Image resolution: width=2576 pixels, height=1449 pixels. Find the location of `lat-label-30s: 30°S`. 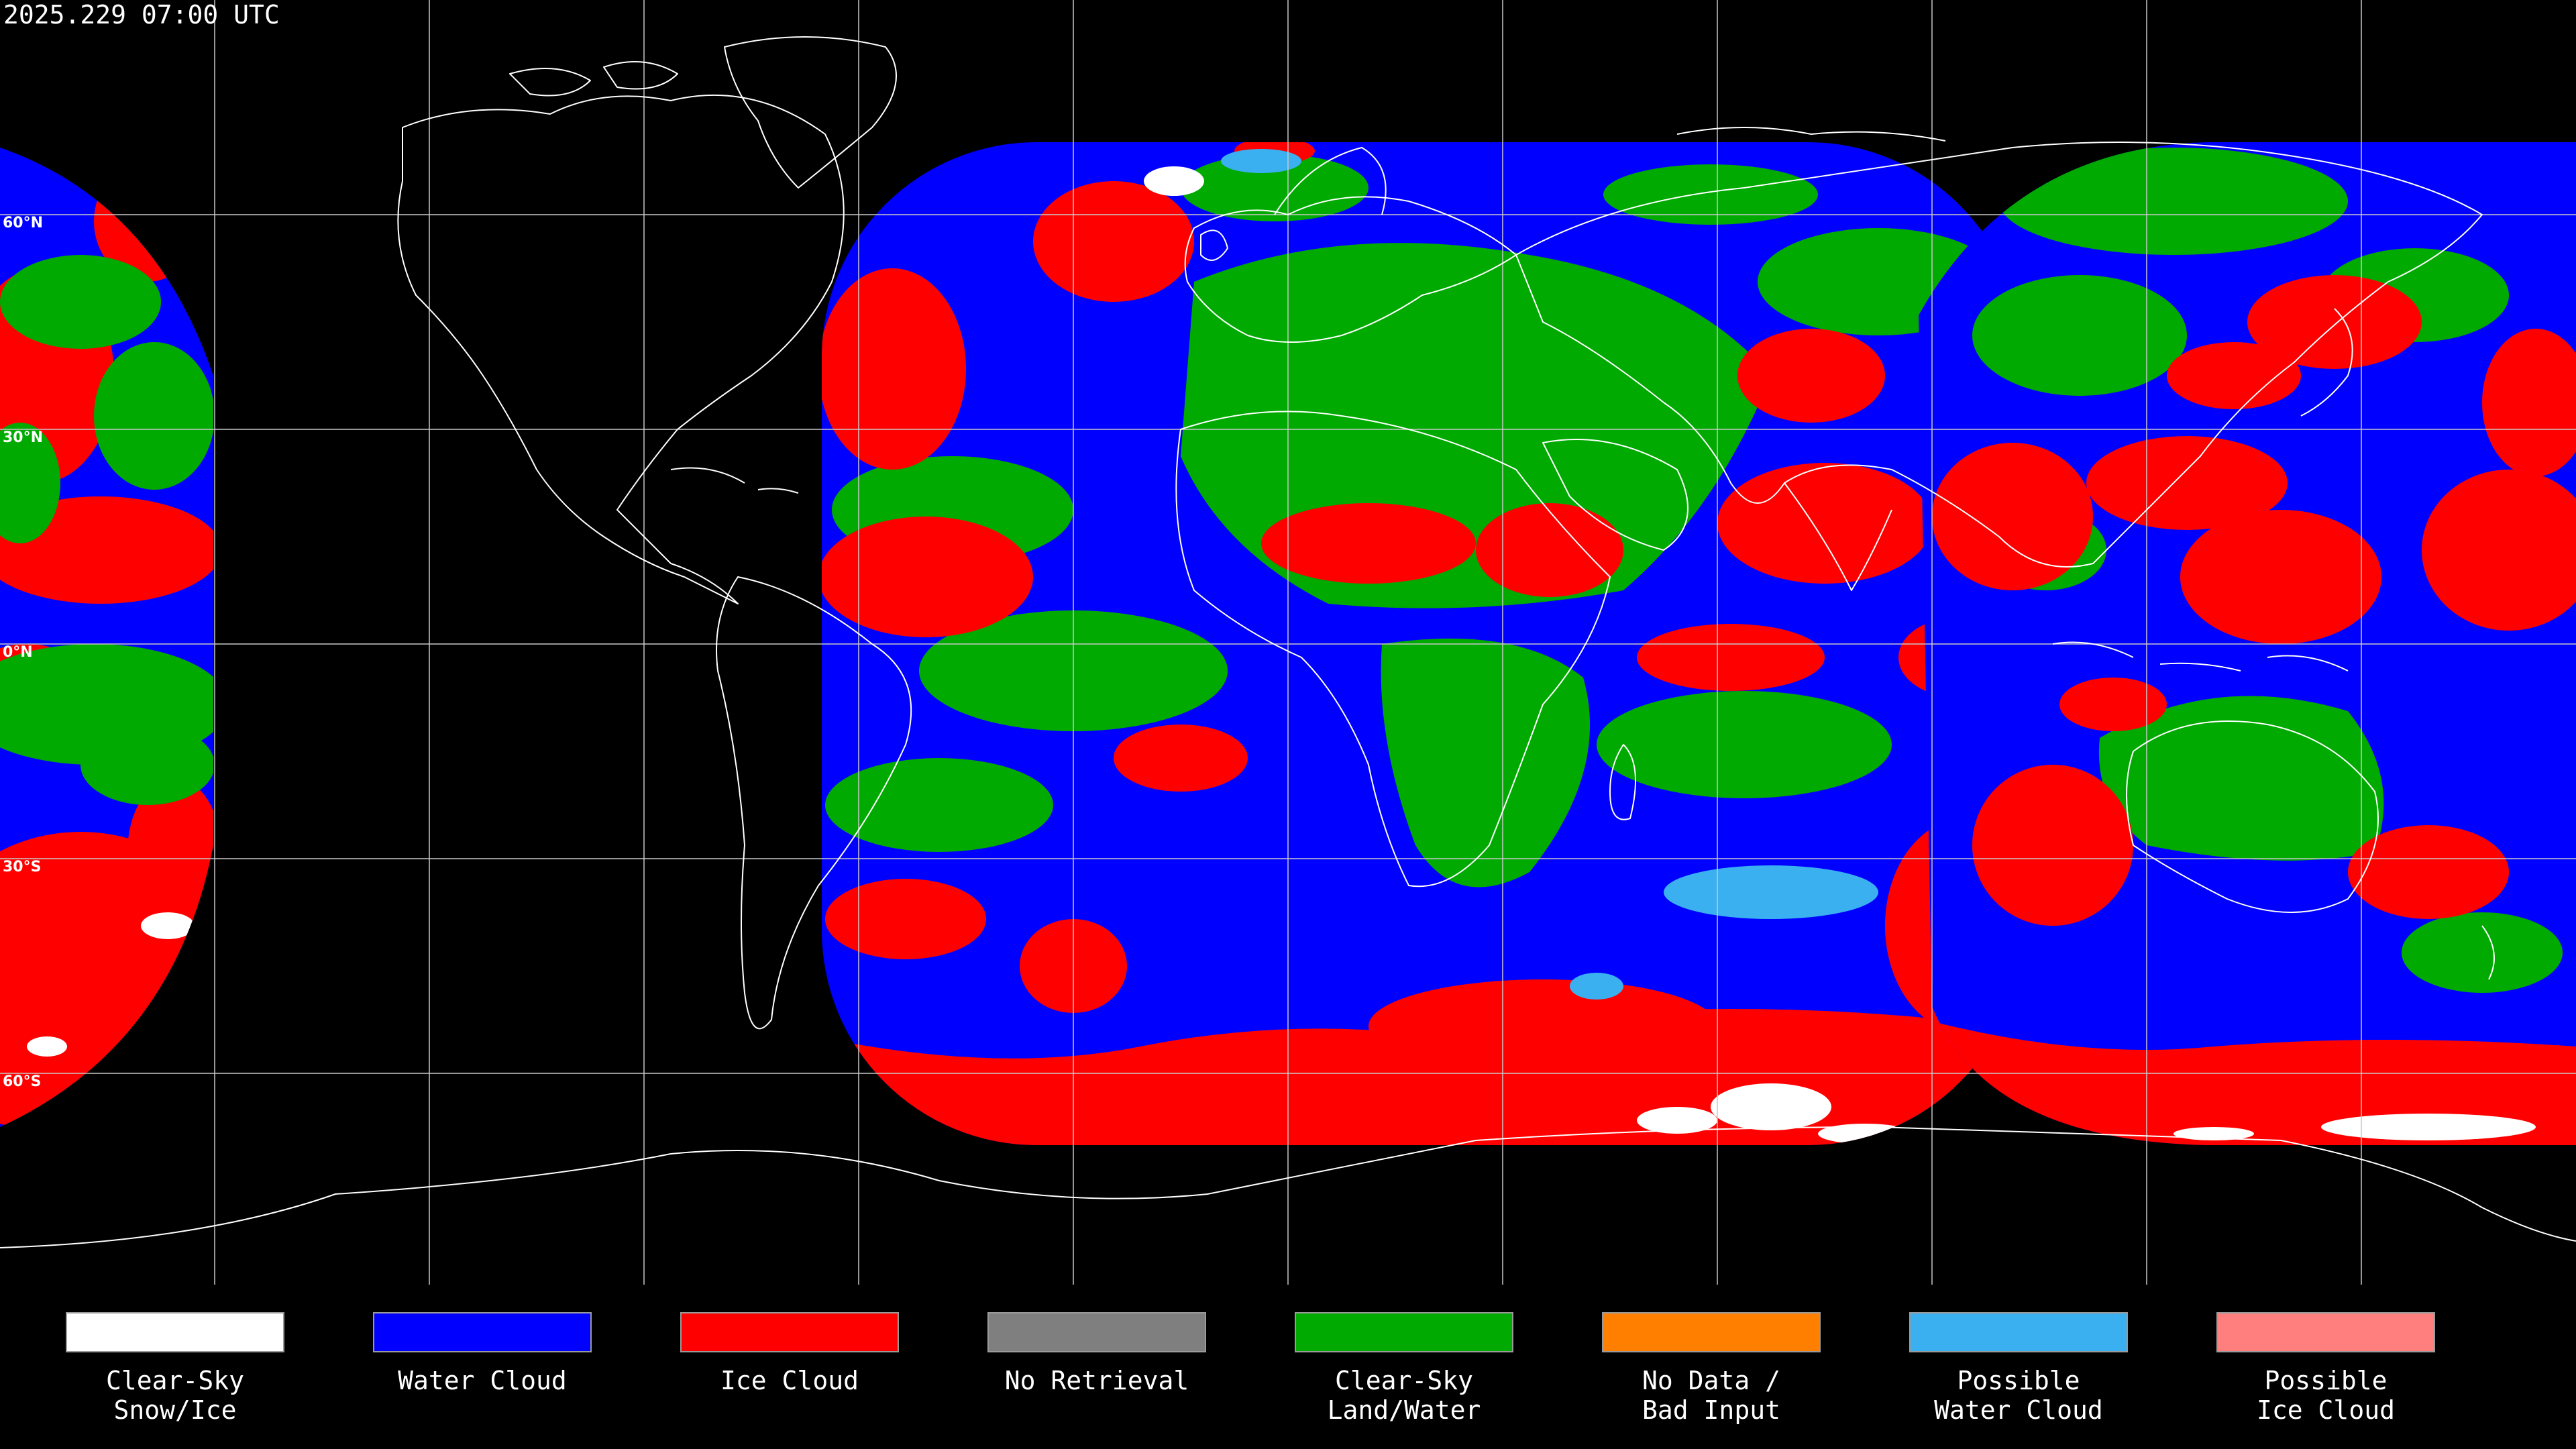

lat-label-30s: 30°S is located at coordinates (22, 867).